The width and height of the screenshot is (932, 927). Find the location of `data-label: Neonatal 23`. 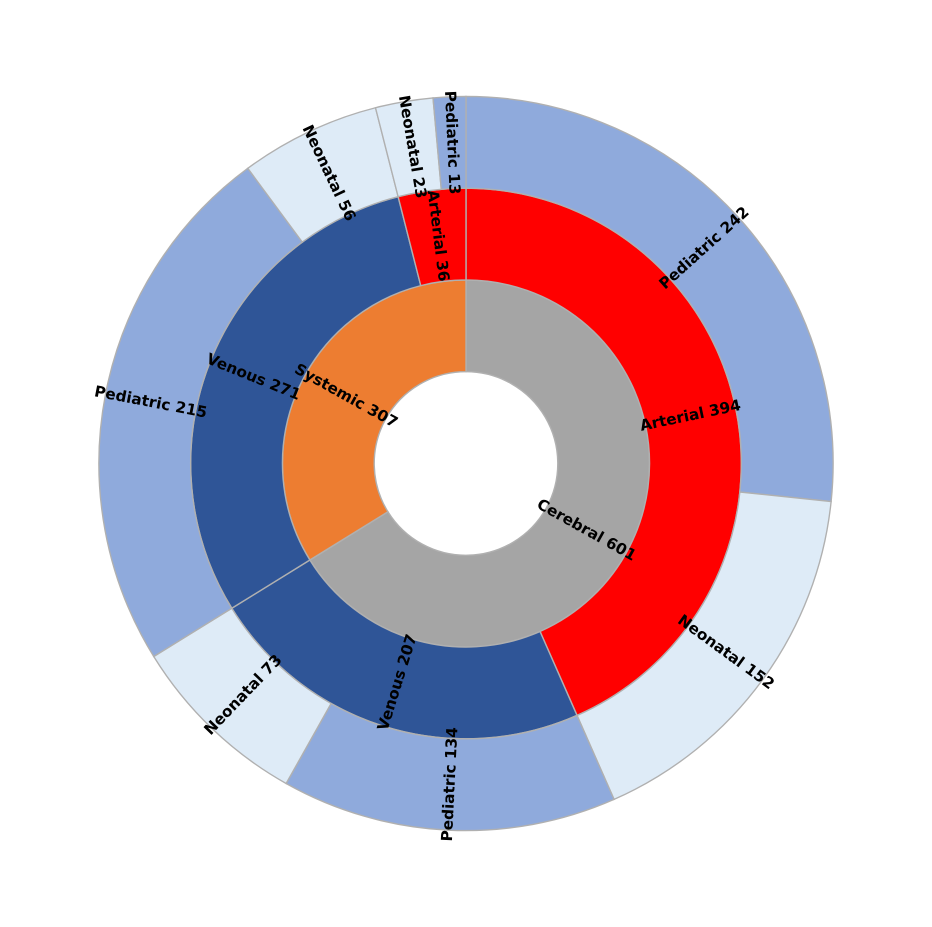

data-label: Neonatal 23 is located at coordinates (413, 147).